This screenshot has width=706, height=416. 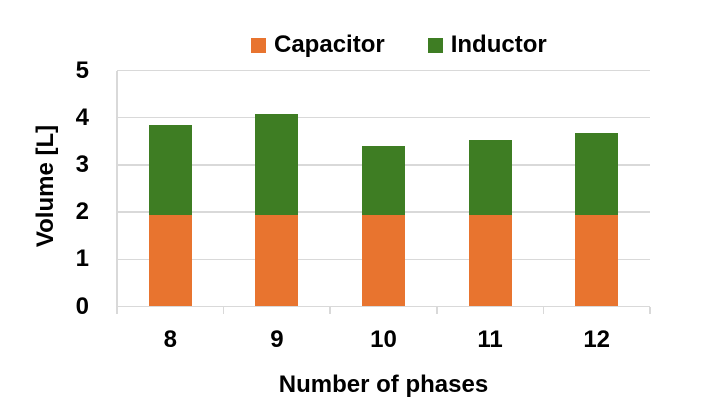 I want to click on x-tick-label-8: 8, so click(x=170, y=339).